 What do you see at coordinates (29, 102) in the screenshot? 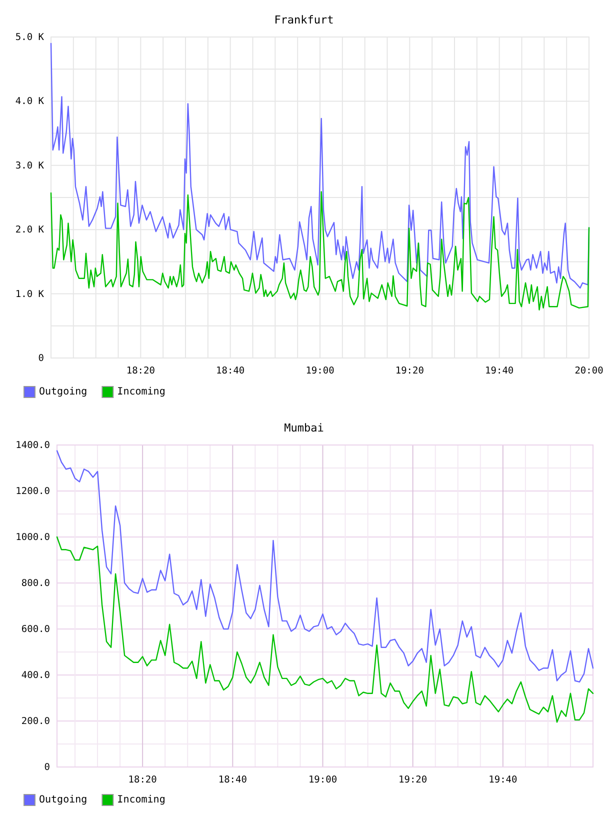
I see `y-tick-label: 4.0 K` at bounding box center [29, 102].